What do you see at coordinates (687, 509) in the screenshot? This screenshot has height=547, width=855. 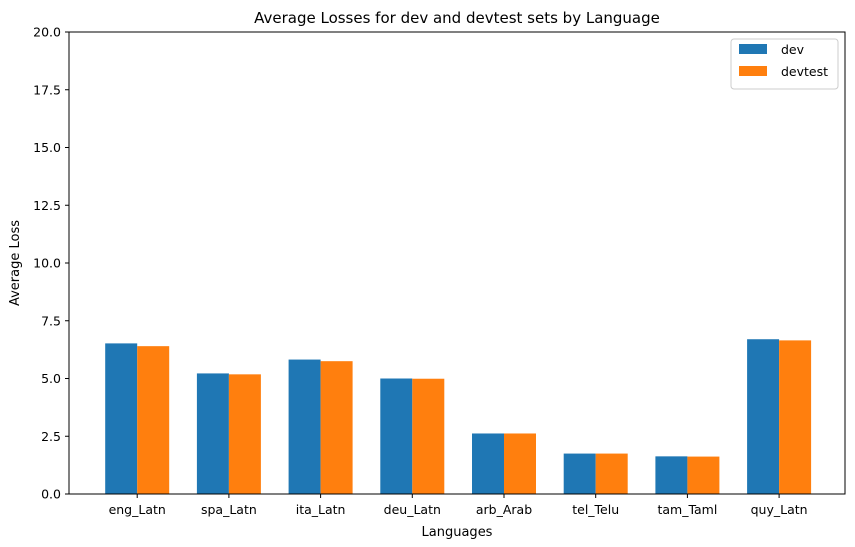 I see `x-tick-label: tam_Taml` at bounding box center [687, 509].